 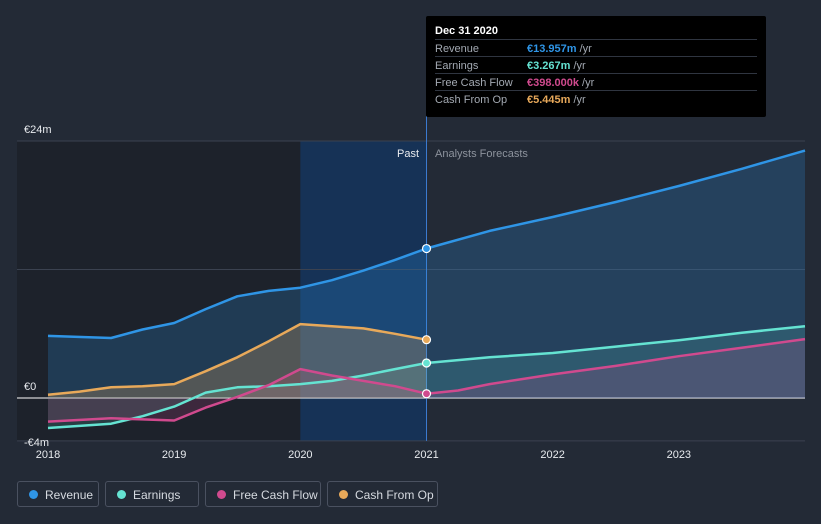 I want to click on x-axis-label: 2019, so click(x=174, y=455).